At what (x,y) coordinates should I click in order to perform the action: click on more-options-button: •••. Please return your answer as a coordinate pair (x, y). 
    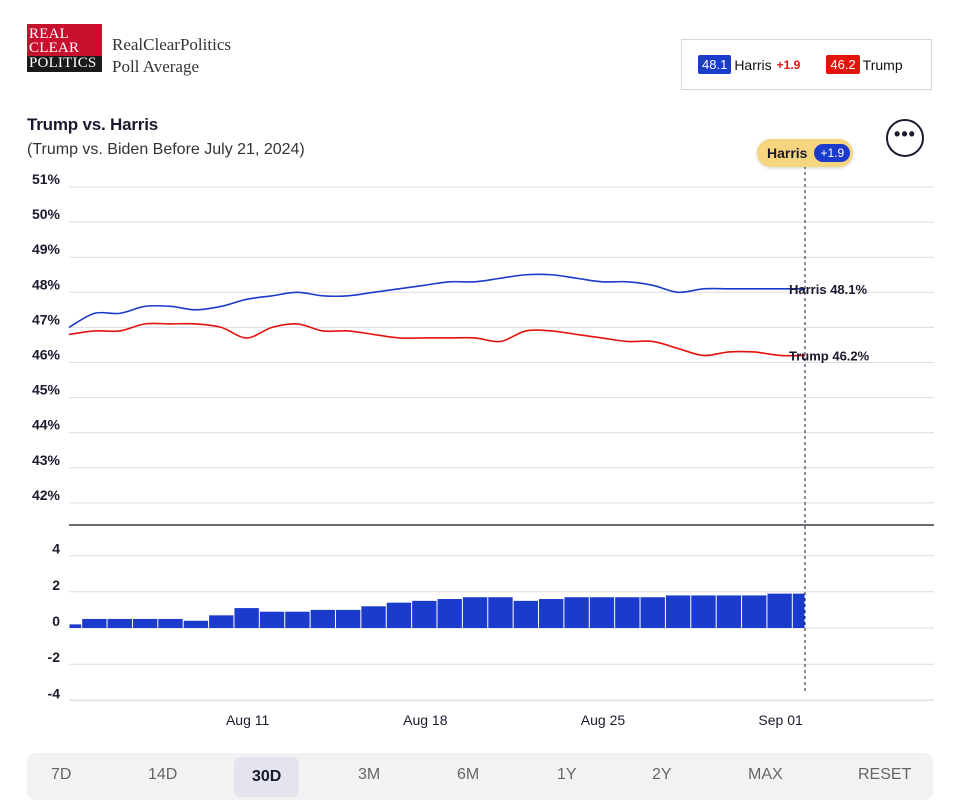
    Looking at the image, I should click on (905, 138).